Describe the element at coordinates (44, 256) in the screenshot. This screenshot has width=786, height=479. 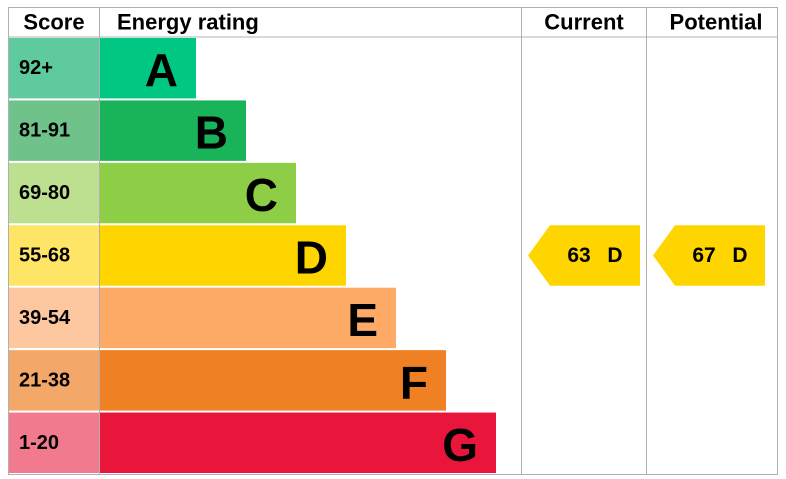
I see `score-label: 55-68` at that location.